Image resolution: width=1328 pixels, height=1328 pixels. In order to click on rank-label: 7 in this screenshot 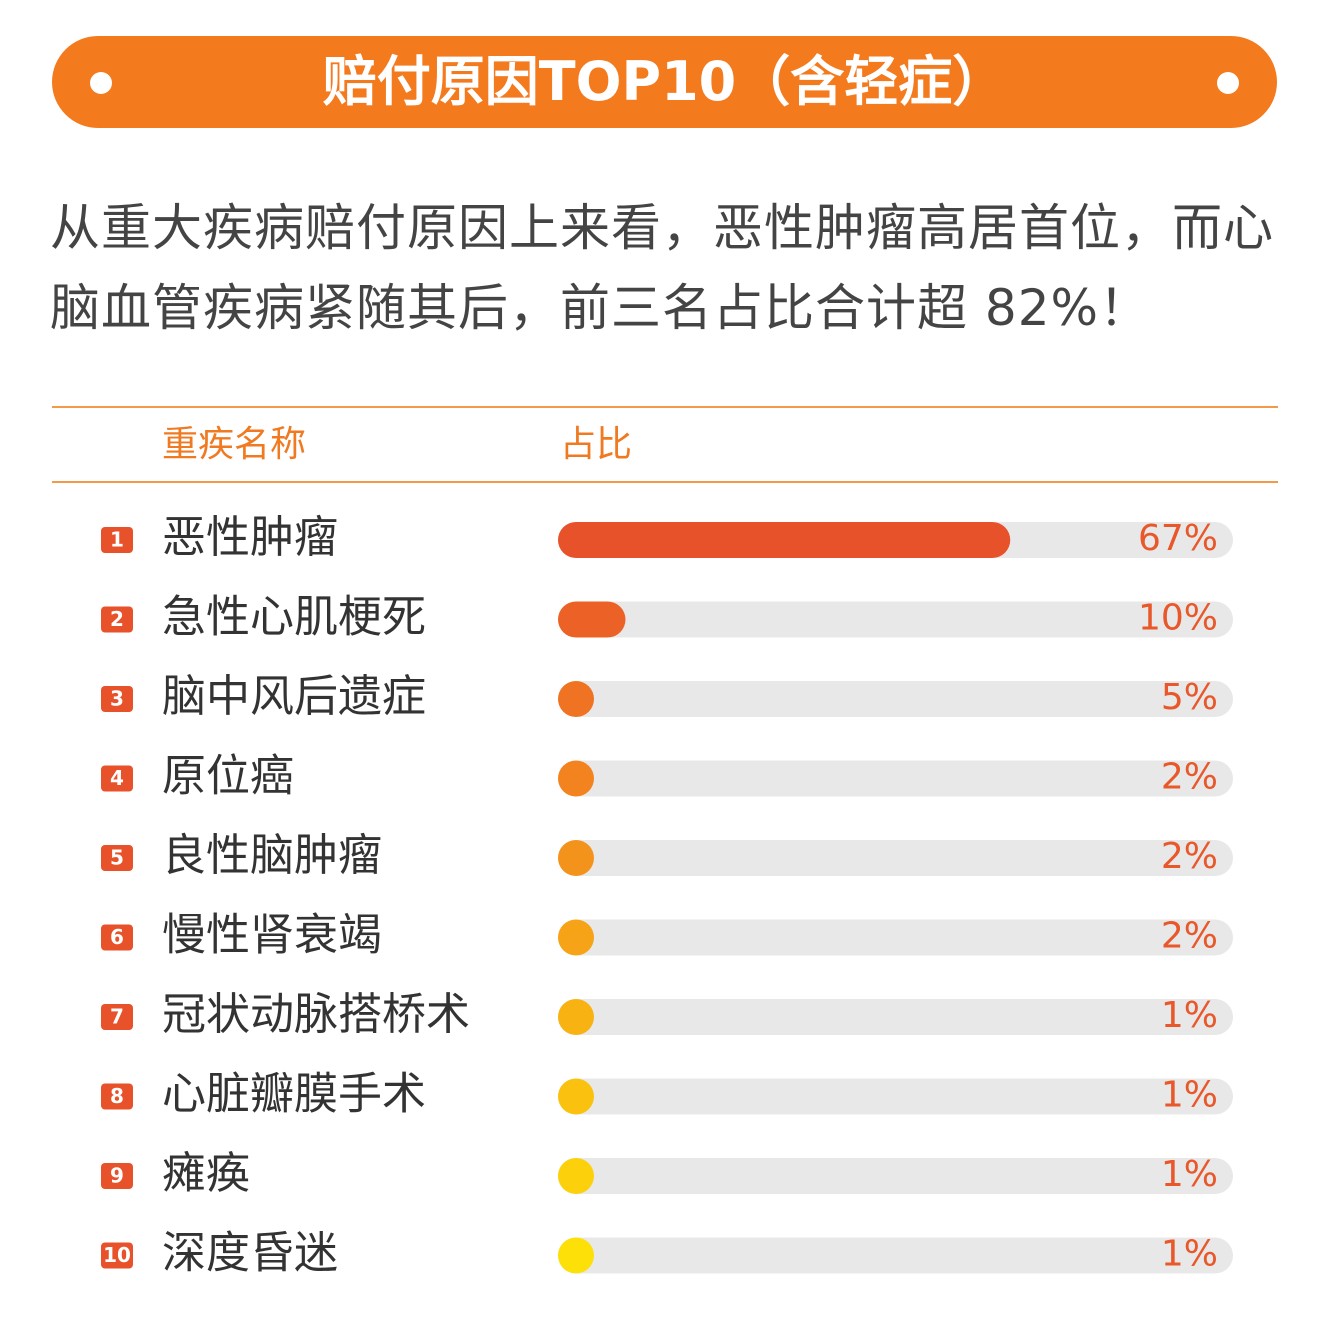, I will do `click(117, 1017)`.